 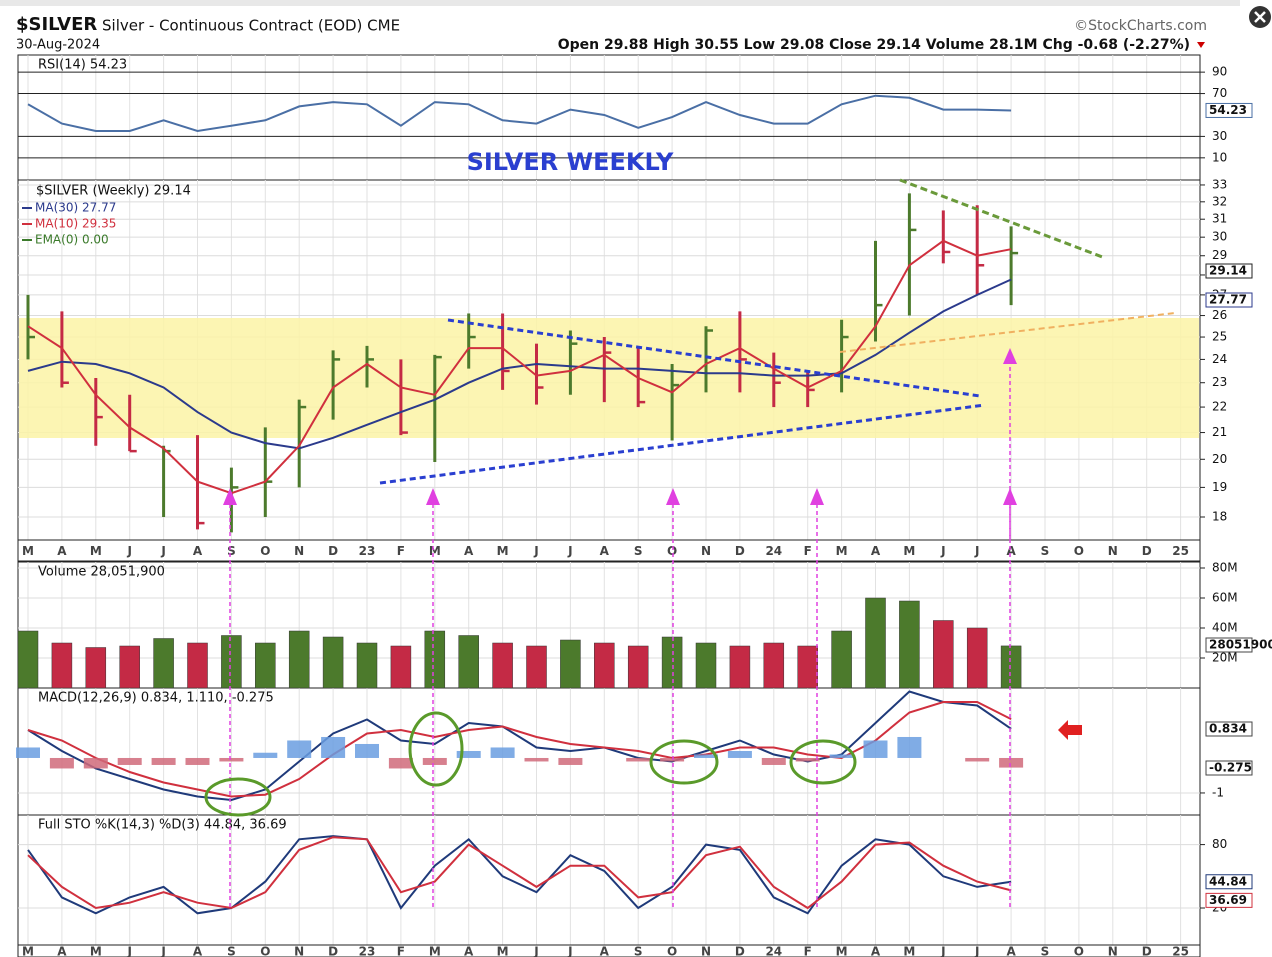 I want to click on y-tick-label: 80, so click(x=1219, y=844).